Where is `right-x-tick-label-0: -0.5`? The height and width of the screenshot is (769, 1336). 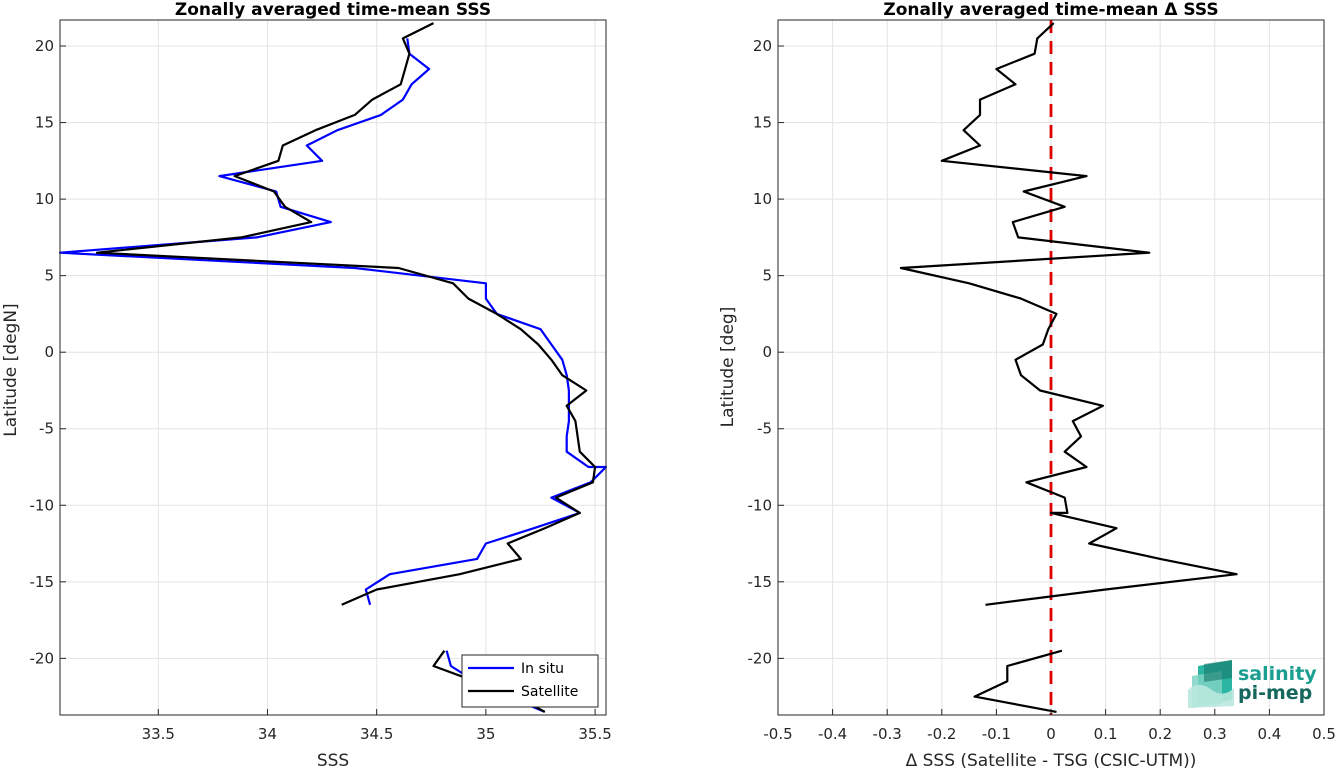 right-x-tick-label-0: -0.5 is located at coordinates (777, 734).